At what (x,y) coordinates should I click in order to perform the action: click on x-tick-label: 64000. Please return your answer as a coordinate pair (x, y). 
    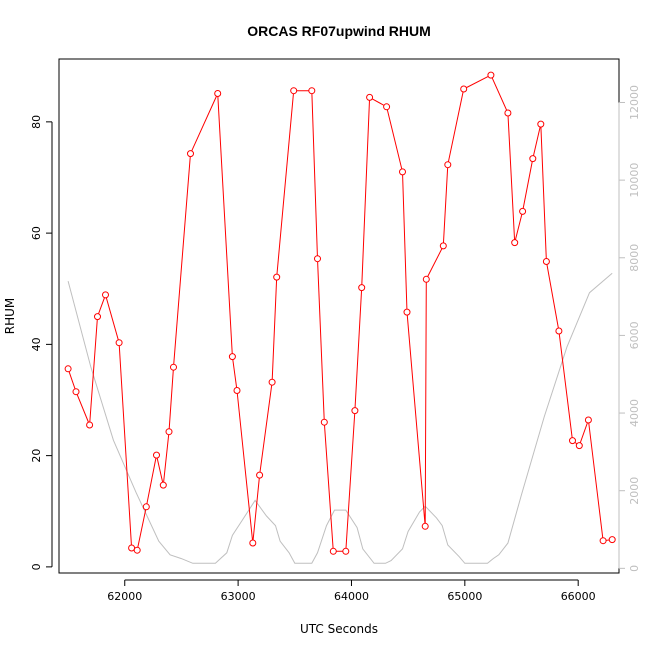
    Looking at the image, I should click on (351, 596).